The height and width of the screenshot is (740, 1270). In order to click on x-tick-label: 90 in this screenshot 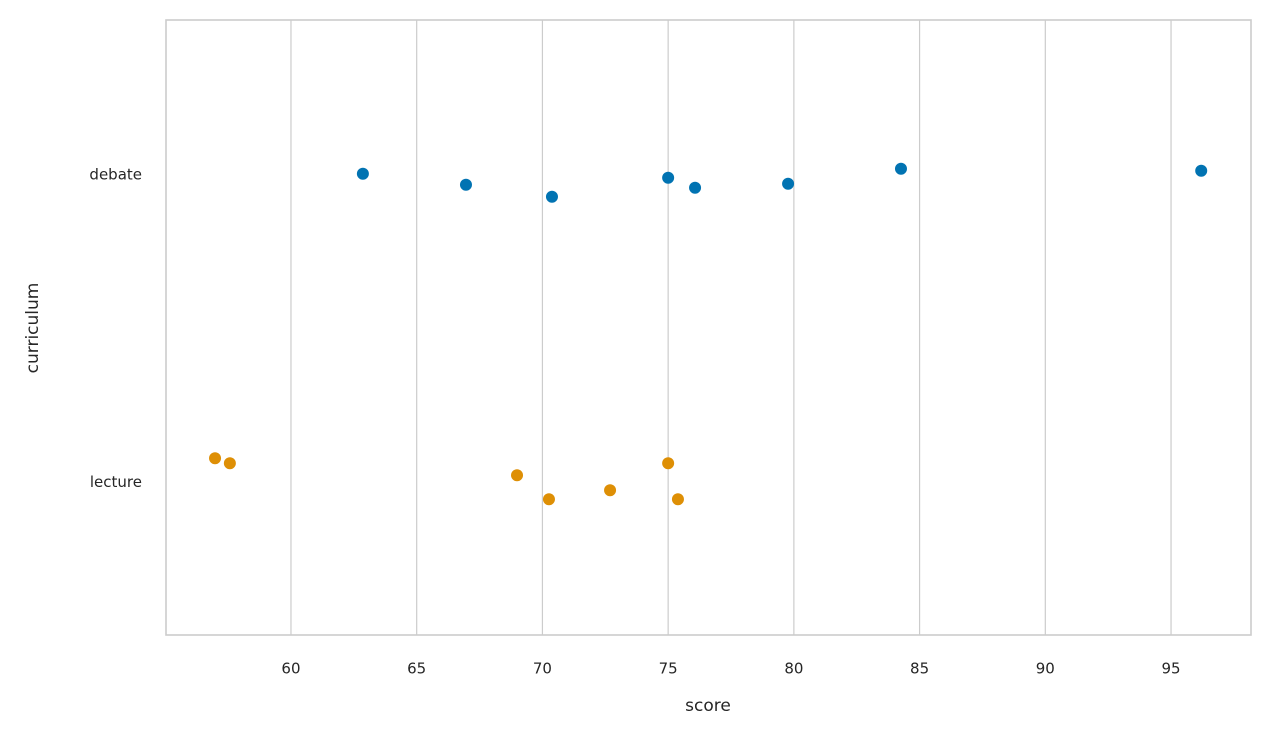, I will do `click(1045, 669)`.